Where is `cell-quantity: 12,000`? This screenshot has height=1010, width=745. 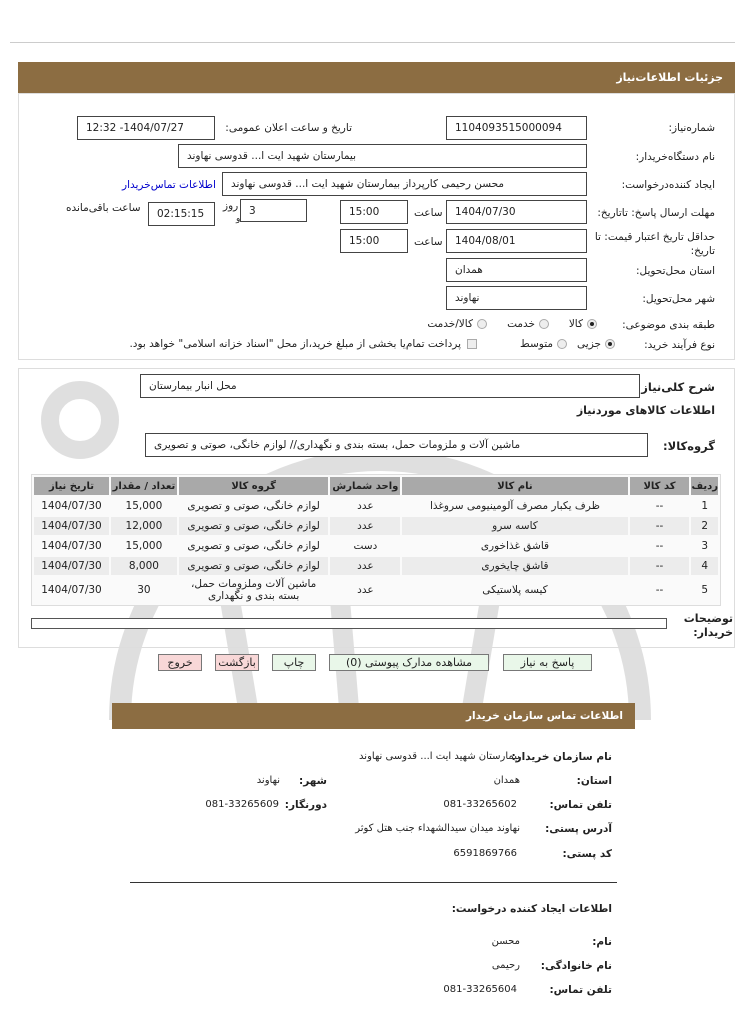
cell-quantity: 12,000 is located at coordinates (143, 526).